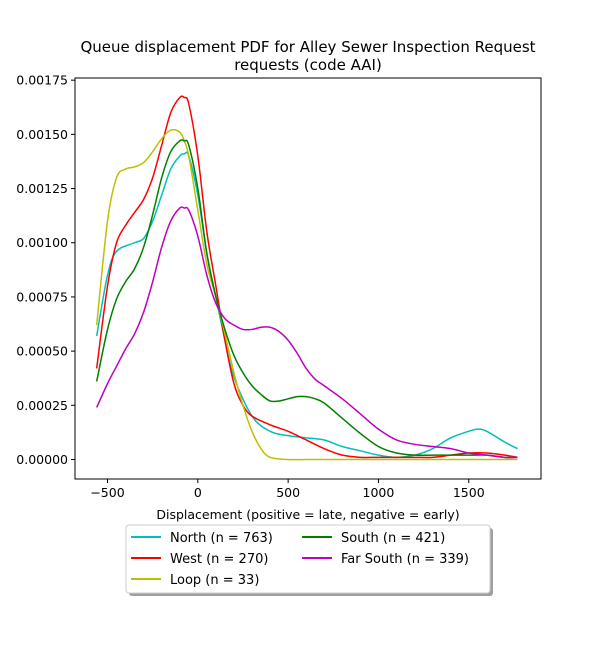  What do you see at coordinates (107, 492) in the screenshot?
I see `x-tick-label: −500` at bounding box center [107, 492].